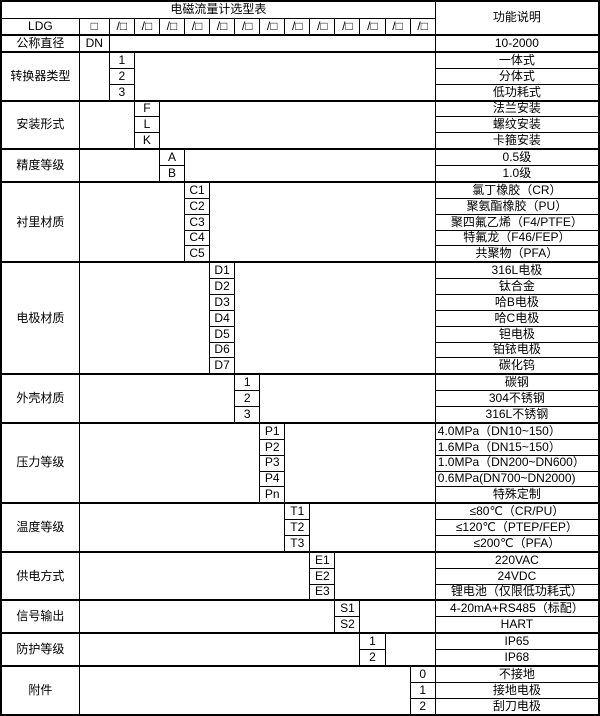 The image size is (600, 716). What do you see at coordinates (517, 318) in the screenshot?
I see `option-function: 哈C电极` at bounding box center [517, 318].